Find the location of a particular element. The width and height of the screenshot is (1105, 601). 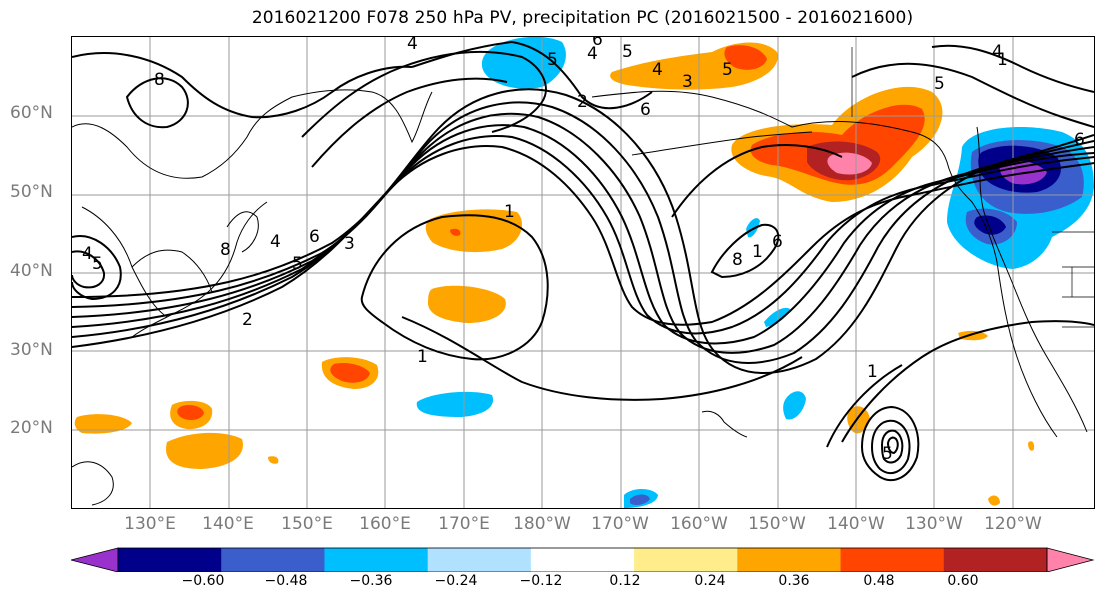

pv-contour-sw-trough is located at coordinates (757, 181).